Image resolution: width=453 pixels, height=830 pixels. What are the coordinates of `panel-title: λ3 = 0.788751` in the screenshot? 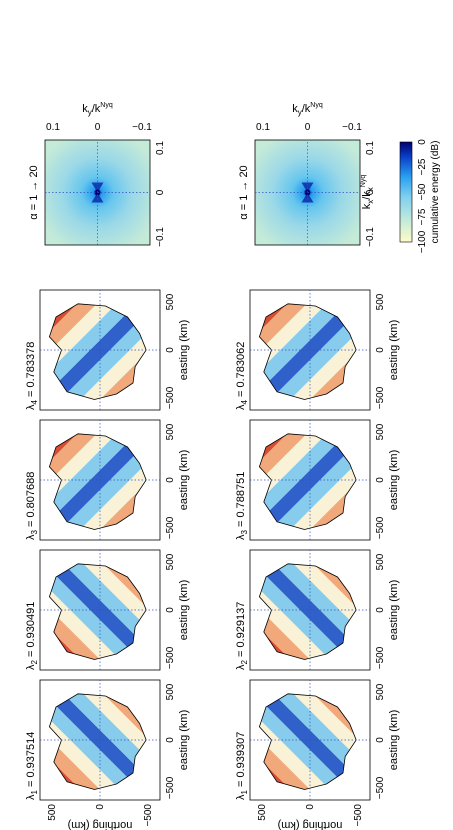 It's located at (242, 506).